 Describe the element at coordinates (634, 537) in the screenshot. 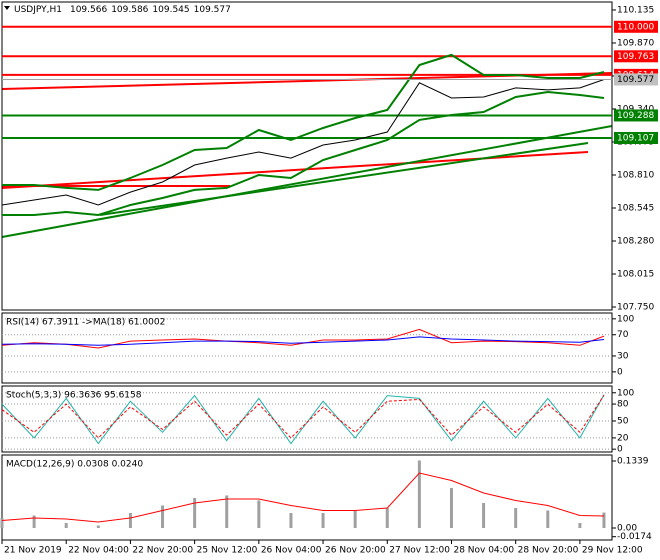

I see `y-tick-label: -0.0174` at that location.